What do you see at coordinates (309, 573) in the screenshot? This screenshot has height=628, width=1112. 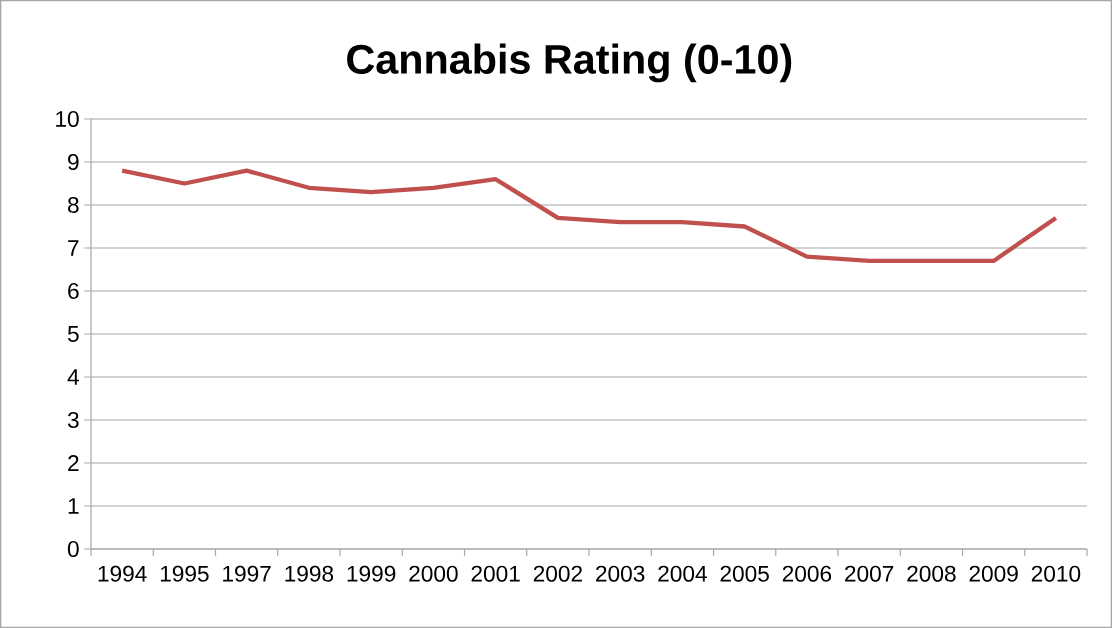 I see `x-tick-label: 1998` at bounding box center [309, 573].